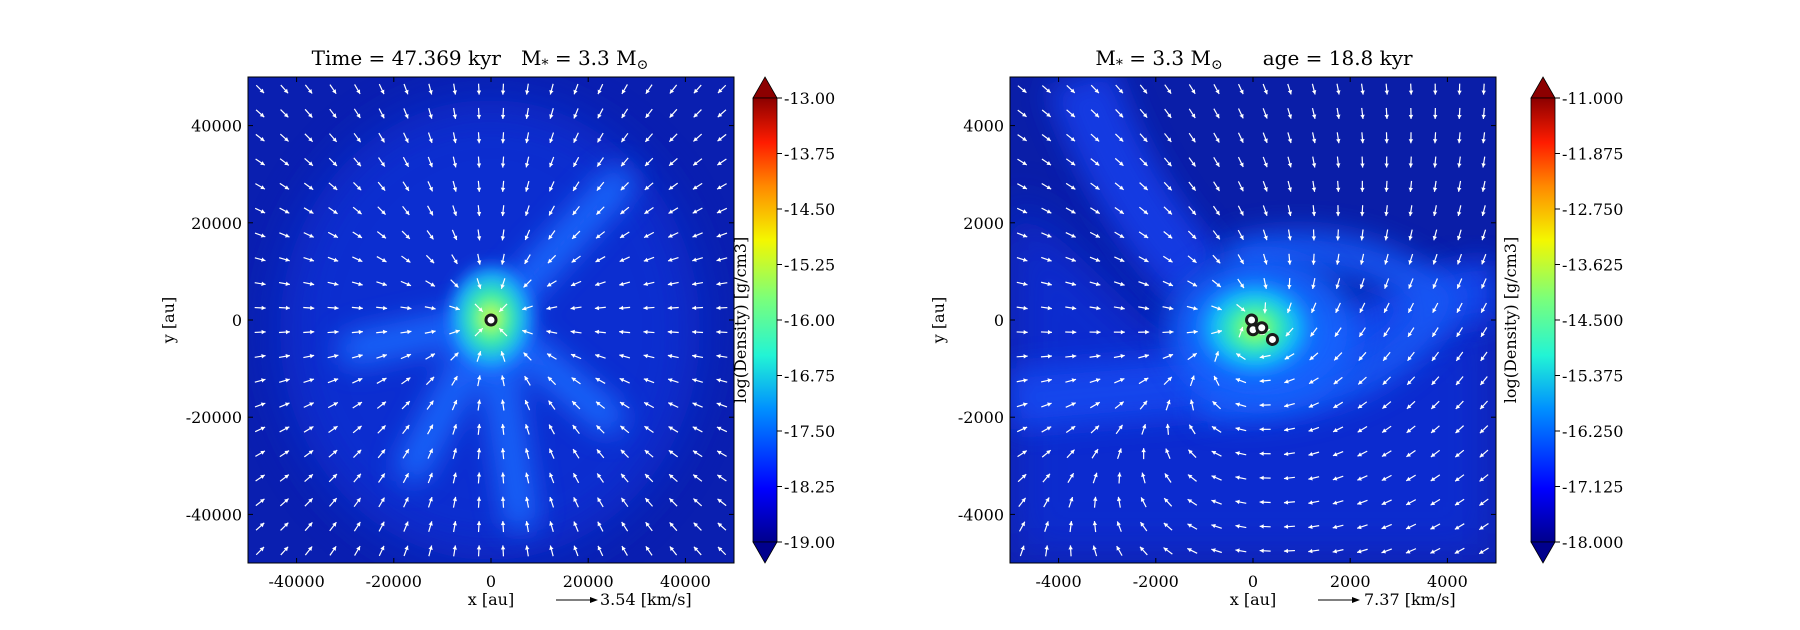  What do you see at coordinates (809, 265) in the screenshot?
I see `colorbar-tick-label: -15.25` at bounding box center [809, 265].